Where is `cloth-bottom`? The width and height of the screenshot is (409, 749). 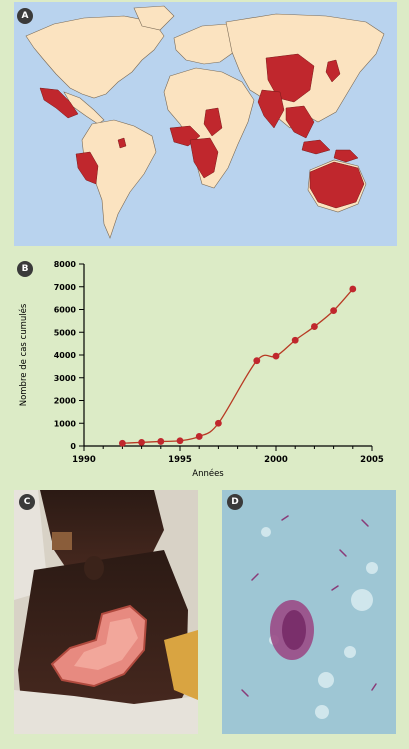 cloth-bottom is located at coordinates (106, 712).